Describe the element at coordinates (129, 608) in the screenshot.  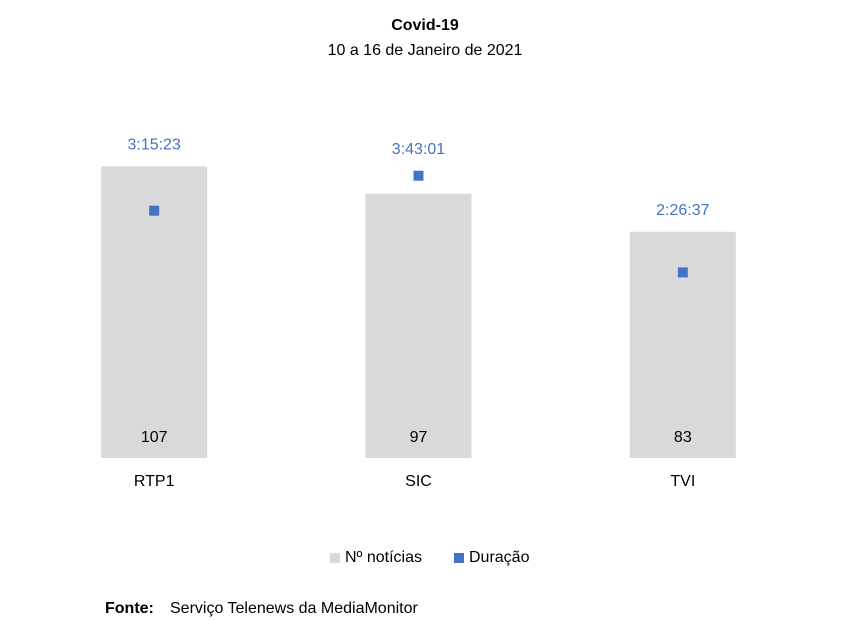
I see `source-label: Fonte:` at that location.